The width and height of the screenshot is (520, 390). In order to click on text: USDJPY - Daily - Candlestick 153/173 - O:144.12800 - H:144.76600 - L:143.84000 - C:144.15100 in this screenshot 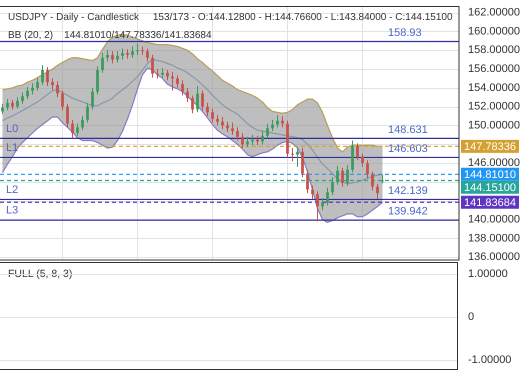, I will do `click(230, 17)`.